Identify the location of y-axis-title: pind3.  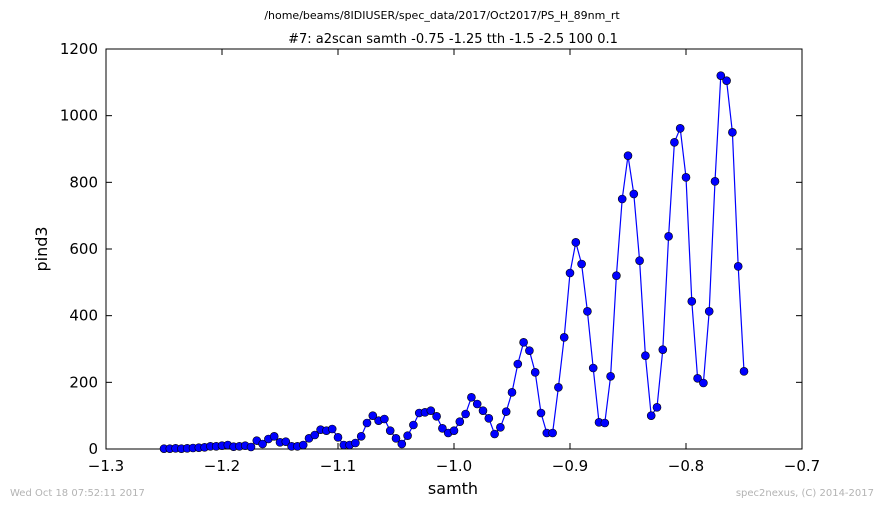
(41, 248).